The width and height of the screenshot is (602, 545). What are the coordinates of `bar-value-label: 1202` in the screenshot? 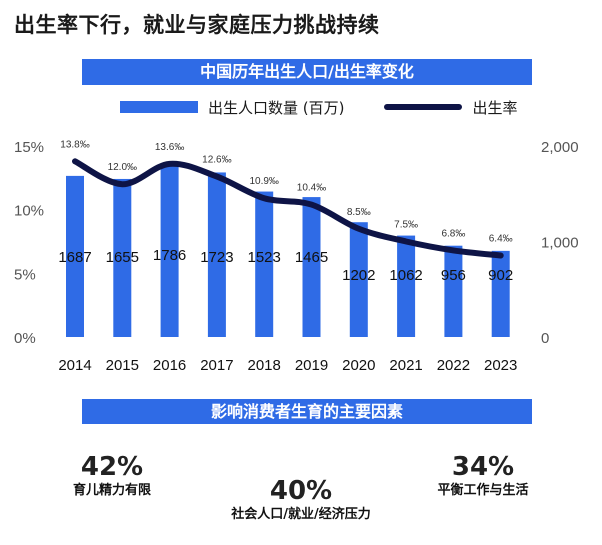 It's located at (358, 275).